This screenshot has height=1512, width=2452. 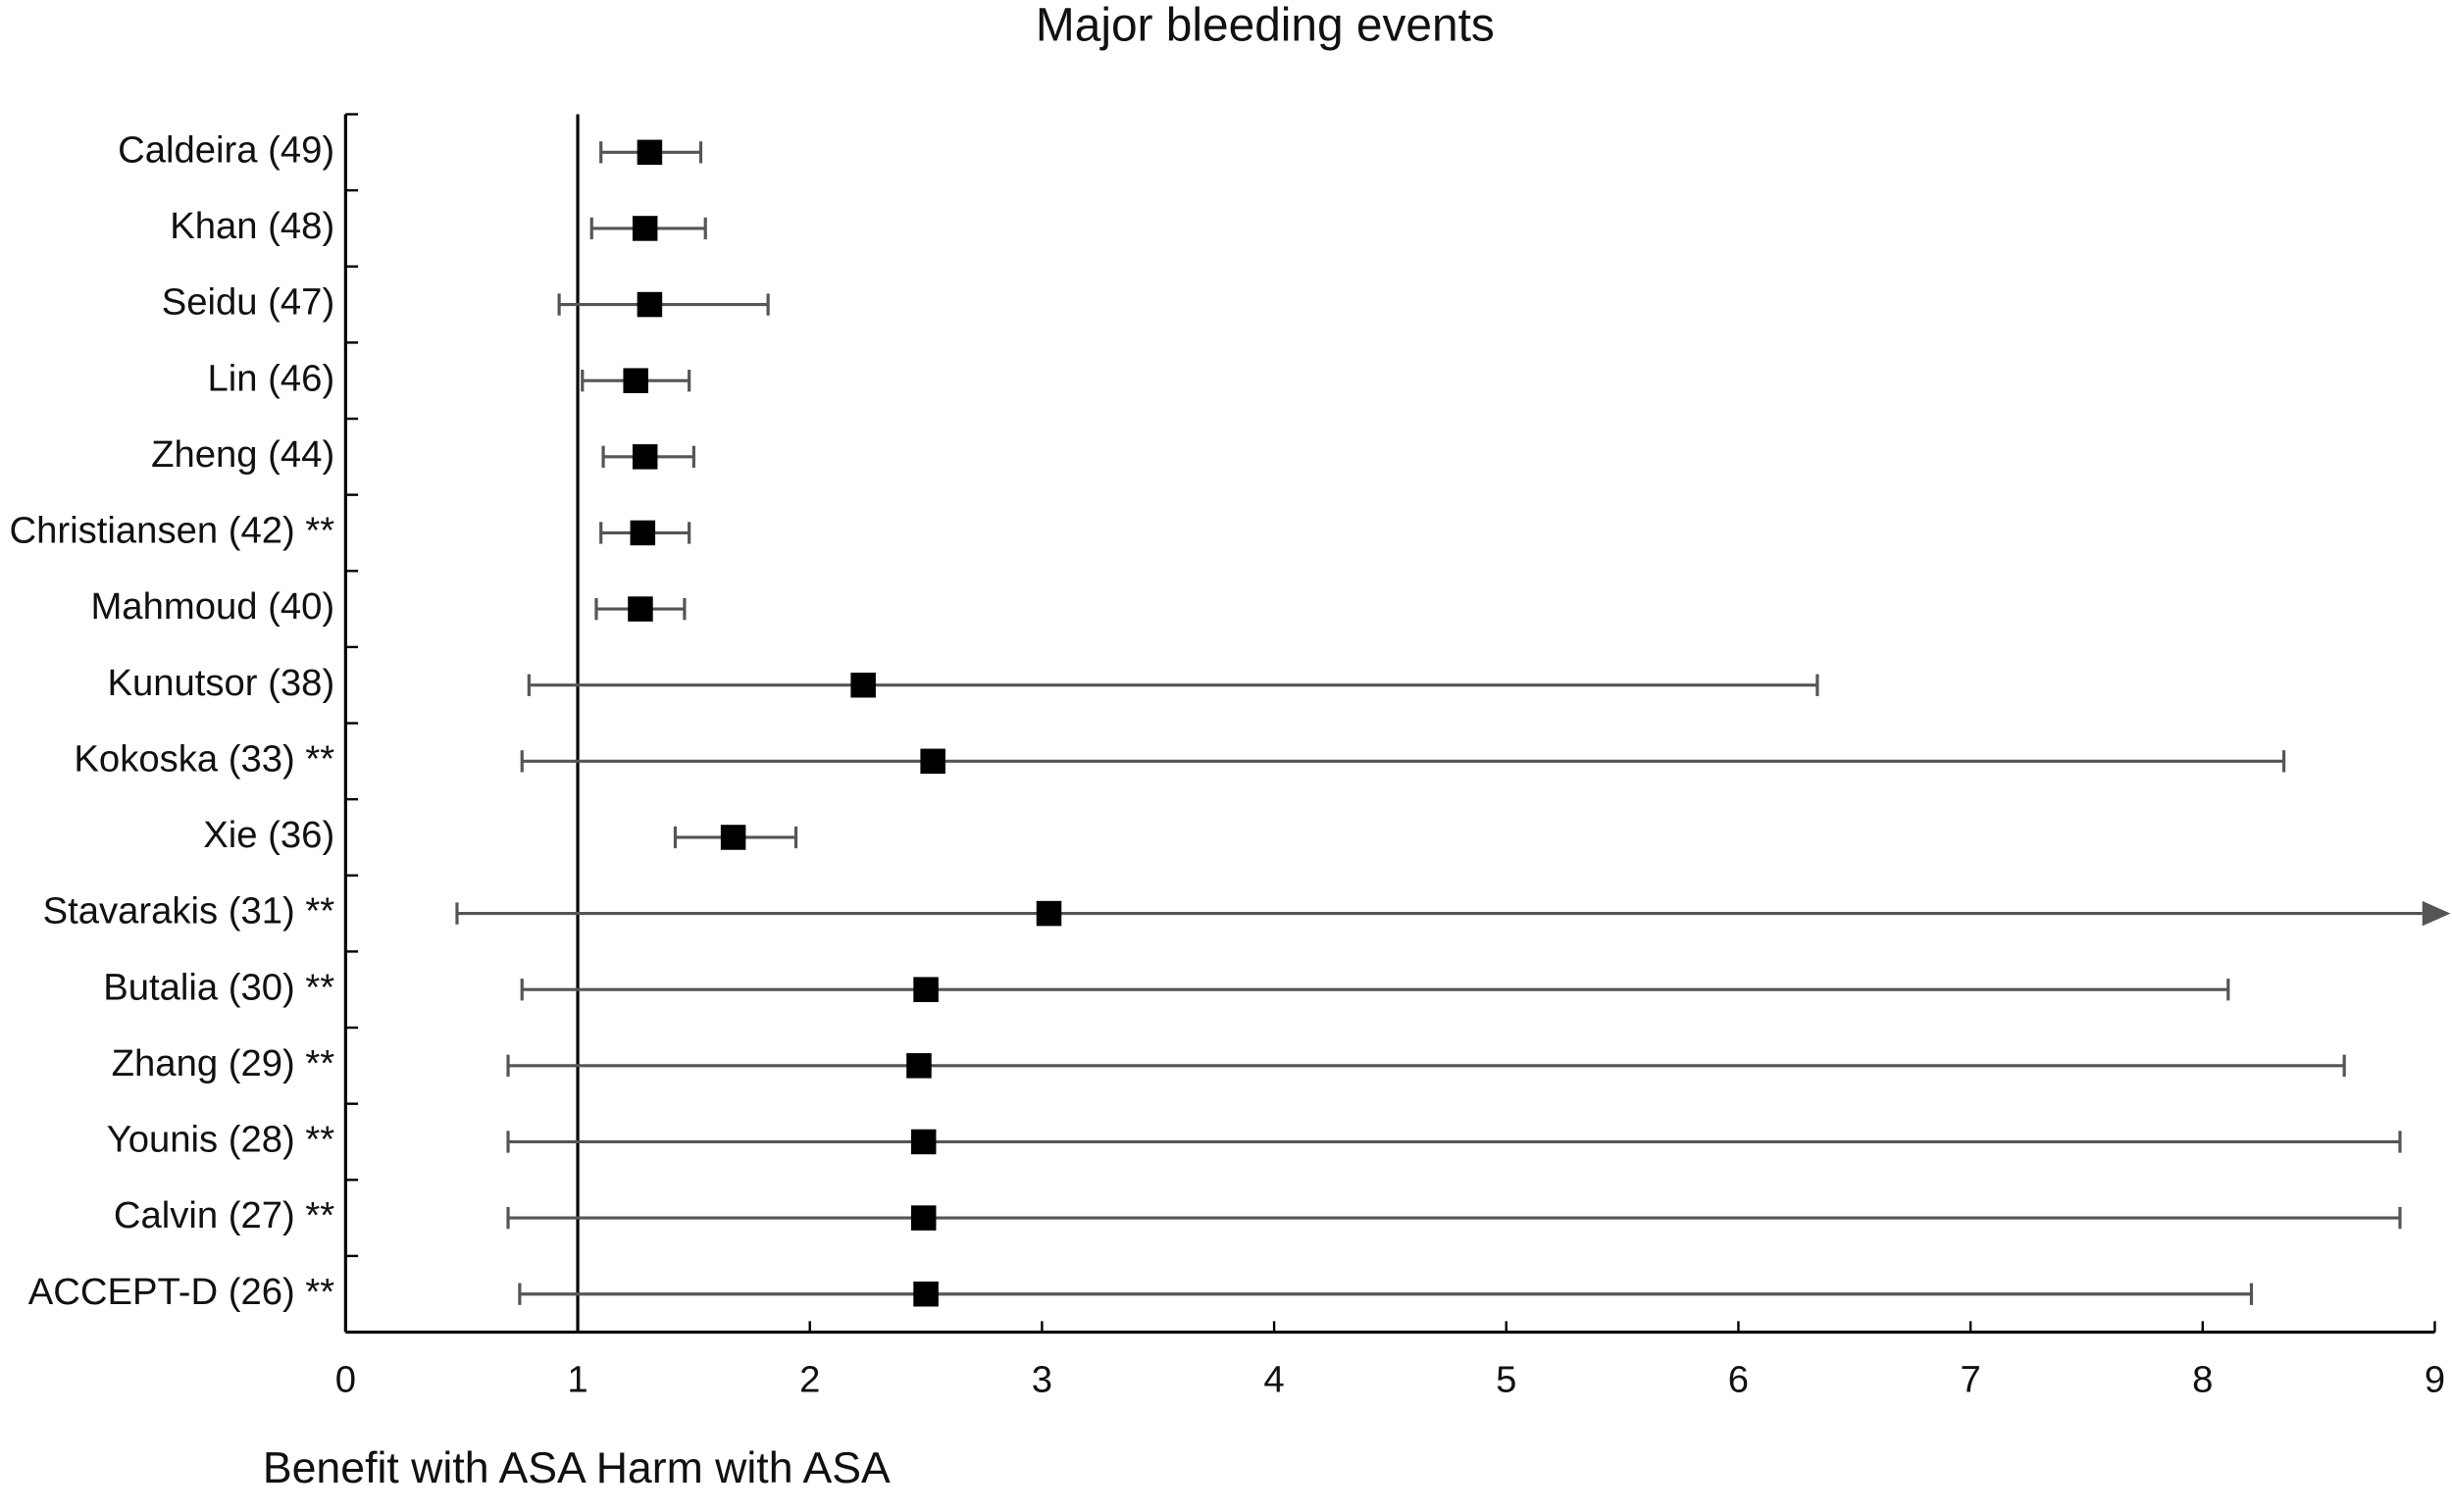 I want to click on y-tick-label: Calvin (27) **, so click(x=224, y=1215).